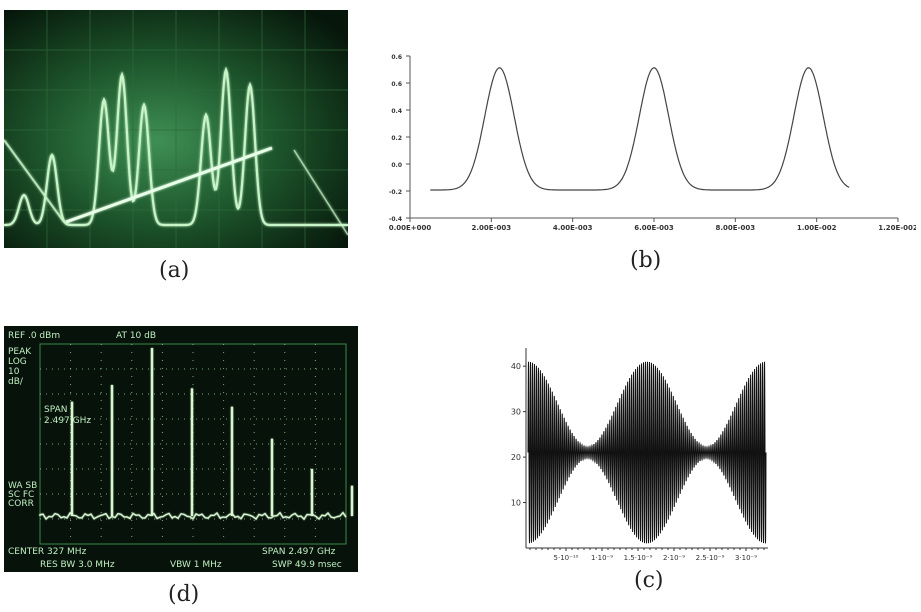 The height and width of the screenshot is (612, 921). What do you see at coordinates (34, 181) in the screenshot?
I see `scope-trace-retrace` at bounding box center [34, 181].